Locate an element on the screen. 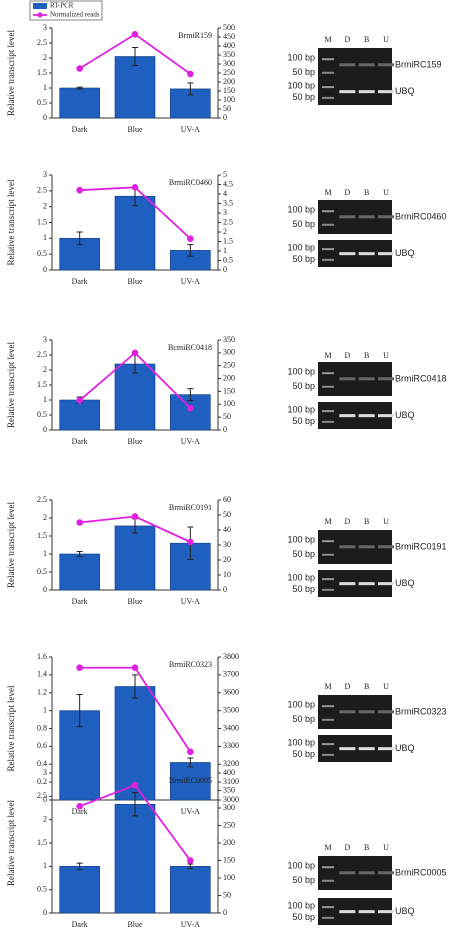 The height and width of the screenshot is (929, 471). legend-marker is located at coordinates (40, 15).